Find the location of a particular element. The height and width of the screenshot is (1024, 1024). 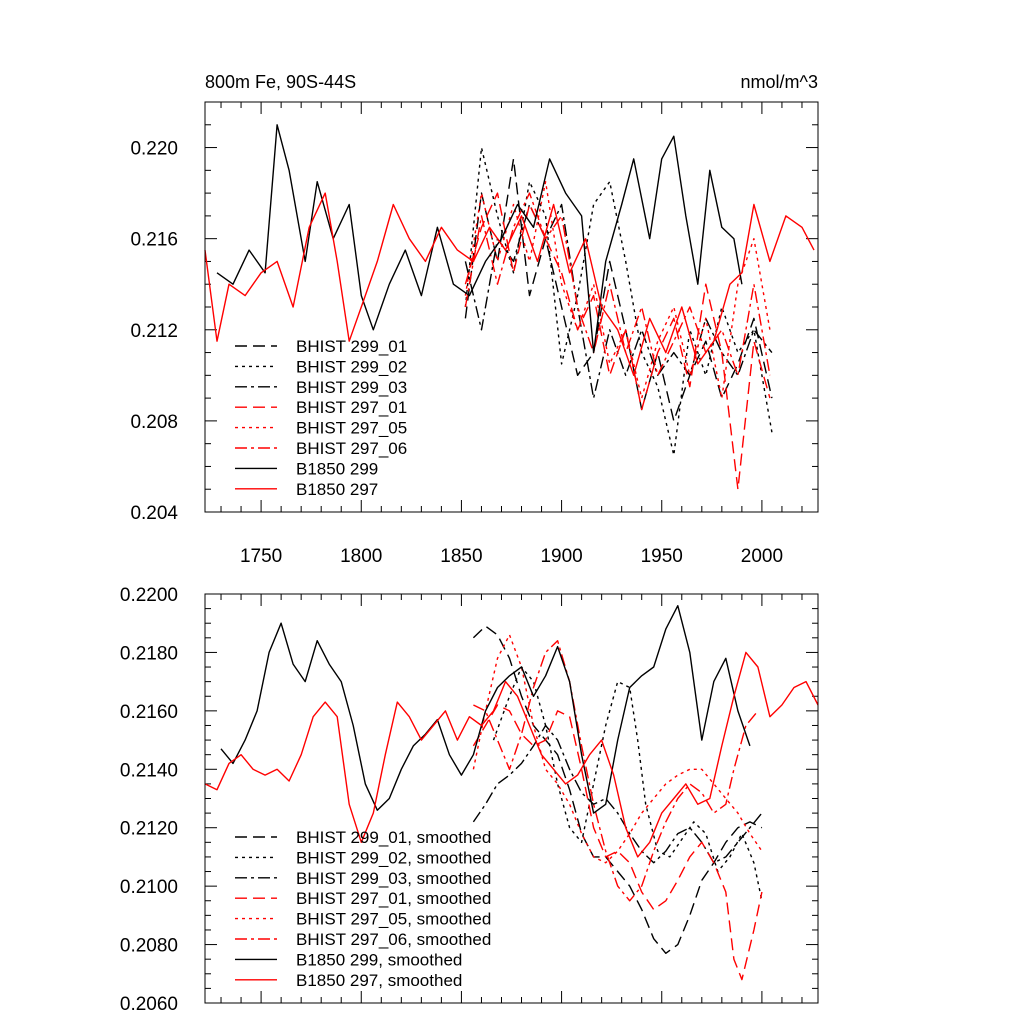

top-title: 800m Fe, 90S-44S is located at coordinates (280, 82).